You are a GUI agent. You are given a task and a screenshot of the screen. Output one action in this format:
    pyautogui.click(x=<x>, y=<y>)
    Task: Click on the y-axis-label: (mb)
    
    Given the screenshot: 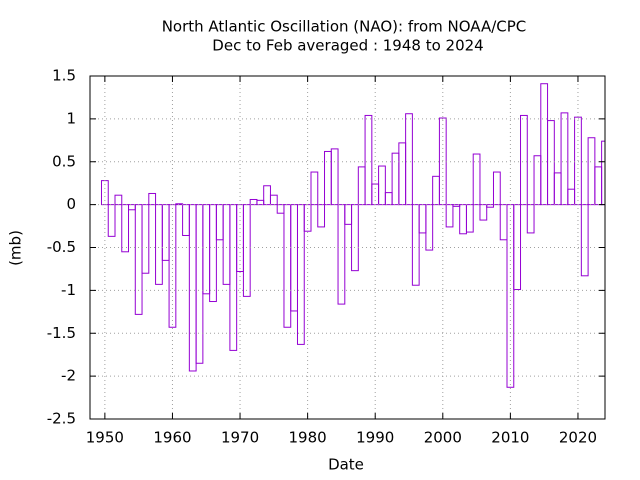 What is the action you would take?
    pyautogui.click(x=16, y=248)
    